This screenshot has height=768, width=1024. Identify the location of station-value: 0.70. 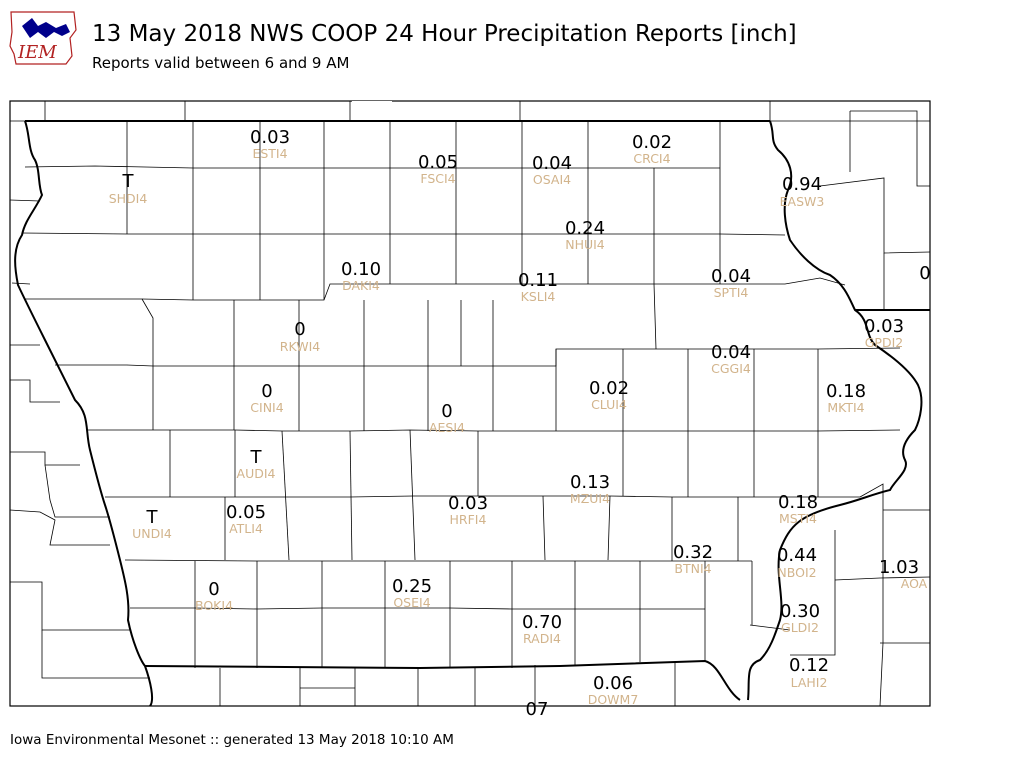
(542, 622).